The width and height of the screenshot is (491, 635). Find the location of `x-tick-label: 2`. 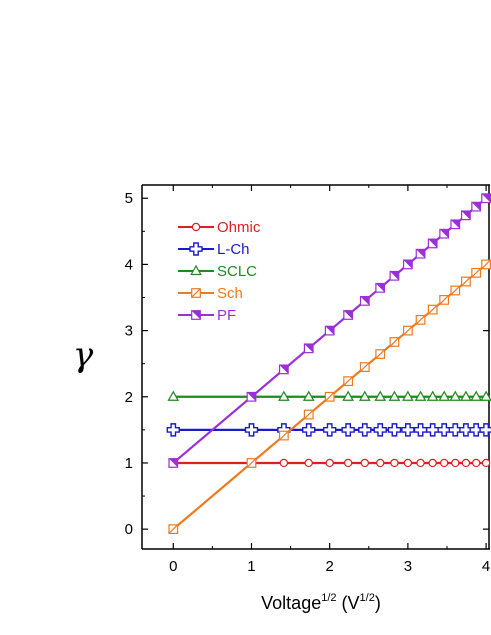

x-tick-label: 2 is located at coordinates (330, 566).